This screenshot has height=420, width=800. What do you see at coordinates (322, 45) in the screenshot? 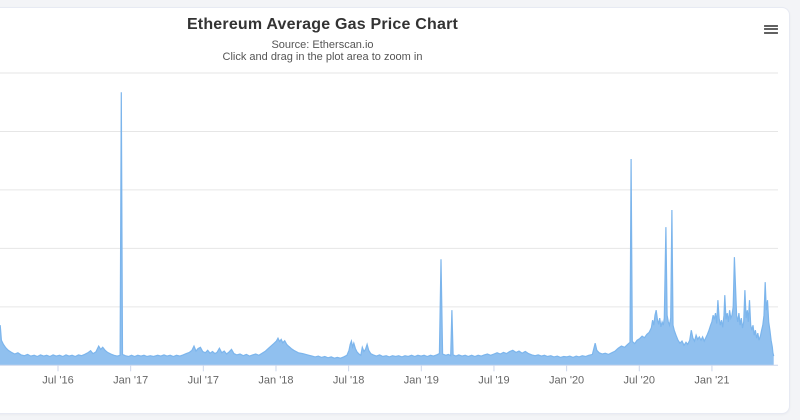
I see `chart-subtitle-source: Source: Etherscan.io` at bounding box center [322, 45].